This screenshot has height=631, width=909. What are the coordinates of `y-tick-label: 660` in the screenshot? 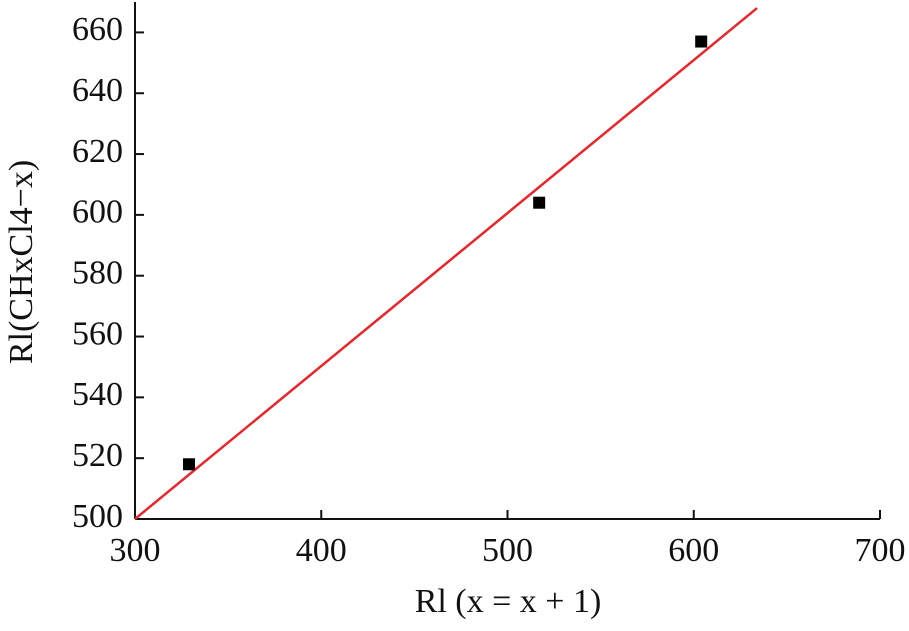 It's located at (97, 29).